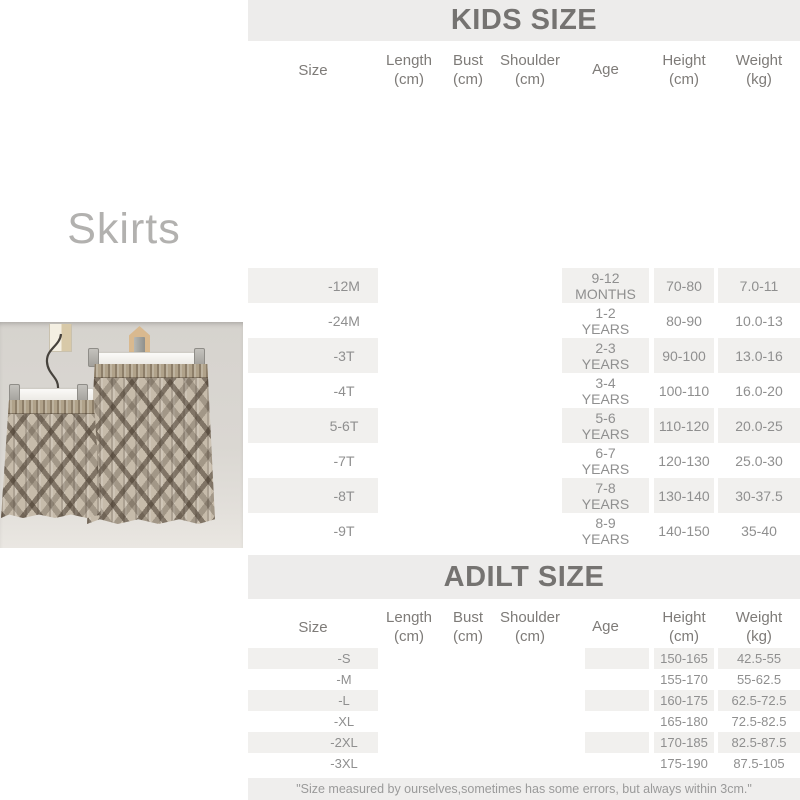 The width and height of the screenshot is (800, 800). What do you see at coordinates (139, 347) in the screenshot?
I see `hanger-metal-mount` at bounding box center [139, 347].